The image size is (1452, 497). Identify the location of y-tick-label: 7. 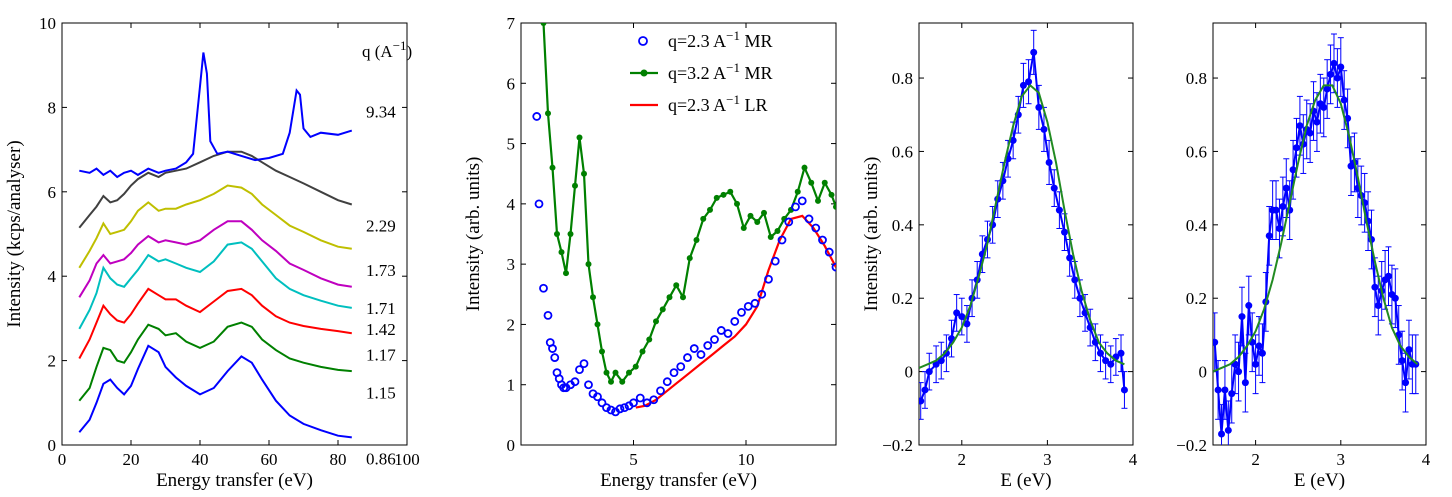
(511, 23).